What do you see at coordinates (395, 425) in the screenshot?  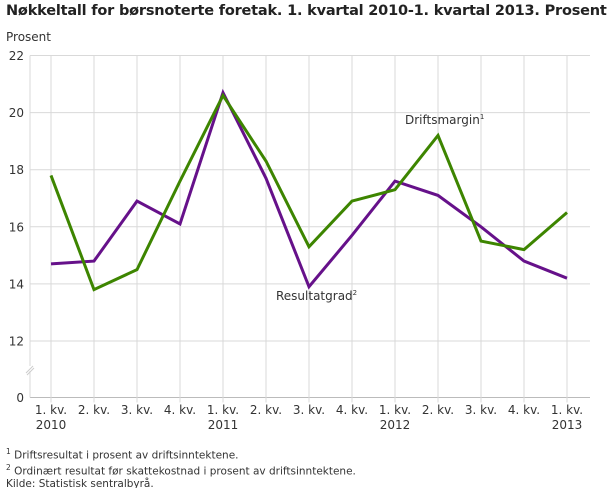 I see `x-tick-label-year: 2012` at bounding box center [395, 425].